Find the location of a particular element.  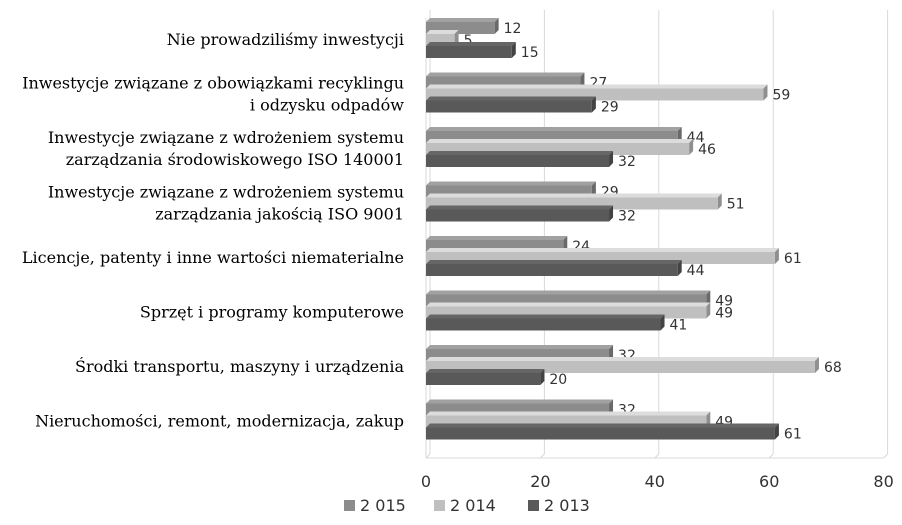

data-label: 51 is located at coordinates (736, 205).